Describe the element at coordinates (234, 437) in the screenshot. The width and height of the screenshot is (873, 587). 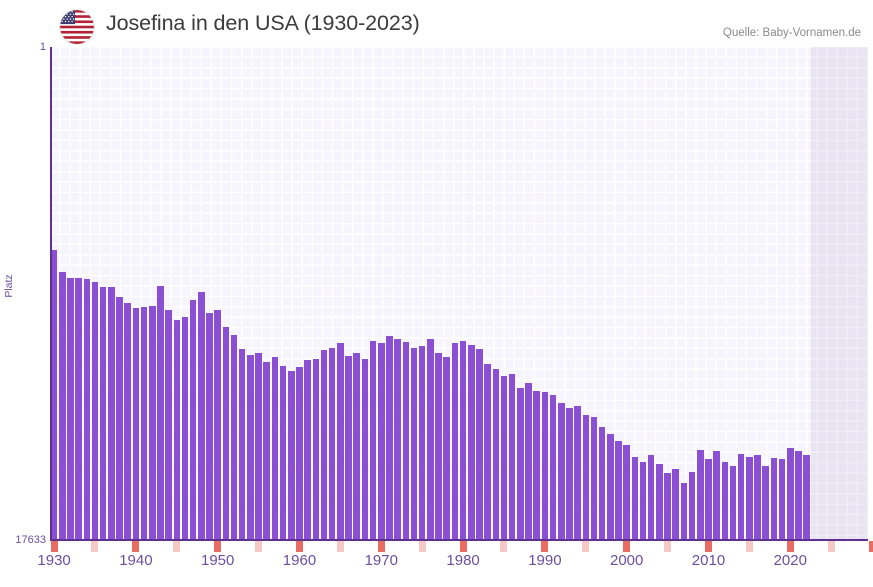
I see `bar-1952` at that location.